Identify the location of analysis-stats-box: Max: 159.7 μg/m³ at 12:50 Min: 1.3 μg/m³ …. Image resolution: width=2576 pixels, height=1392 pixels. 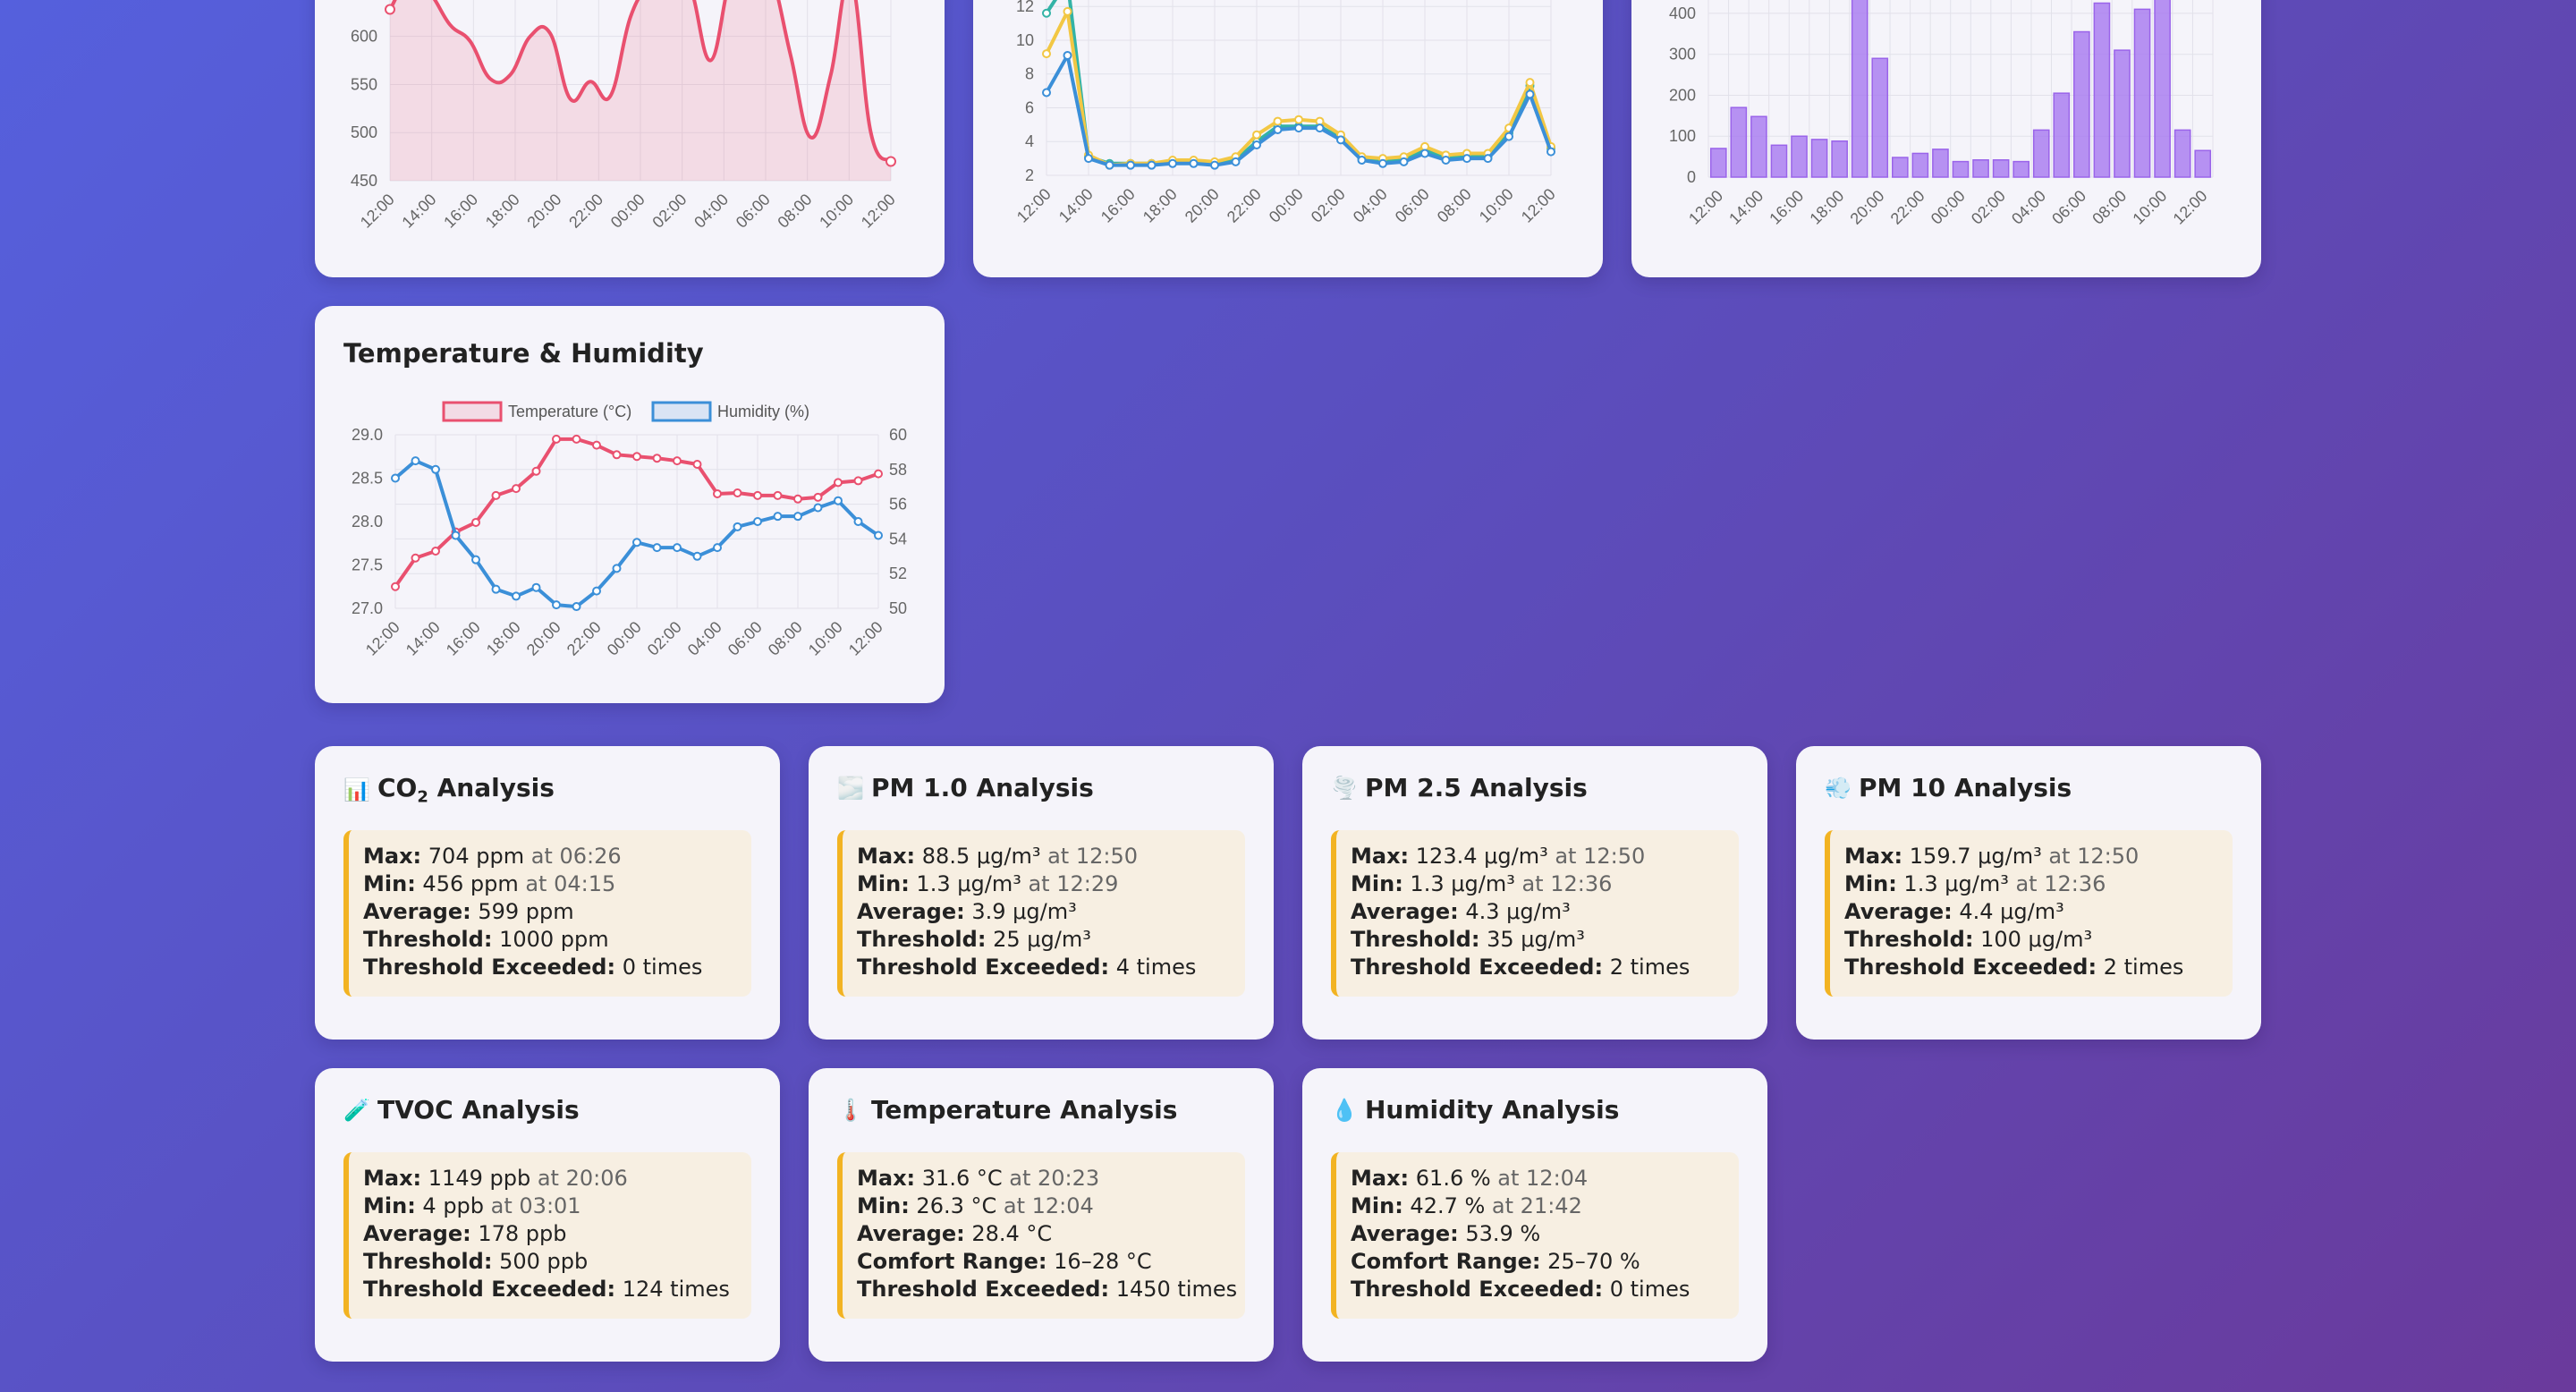
(2029, 913).